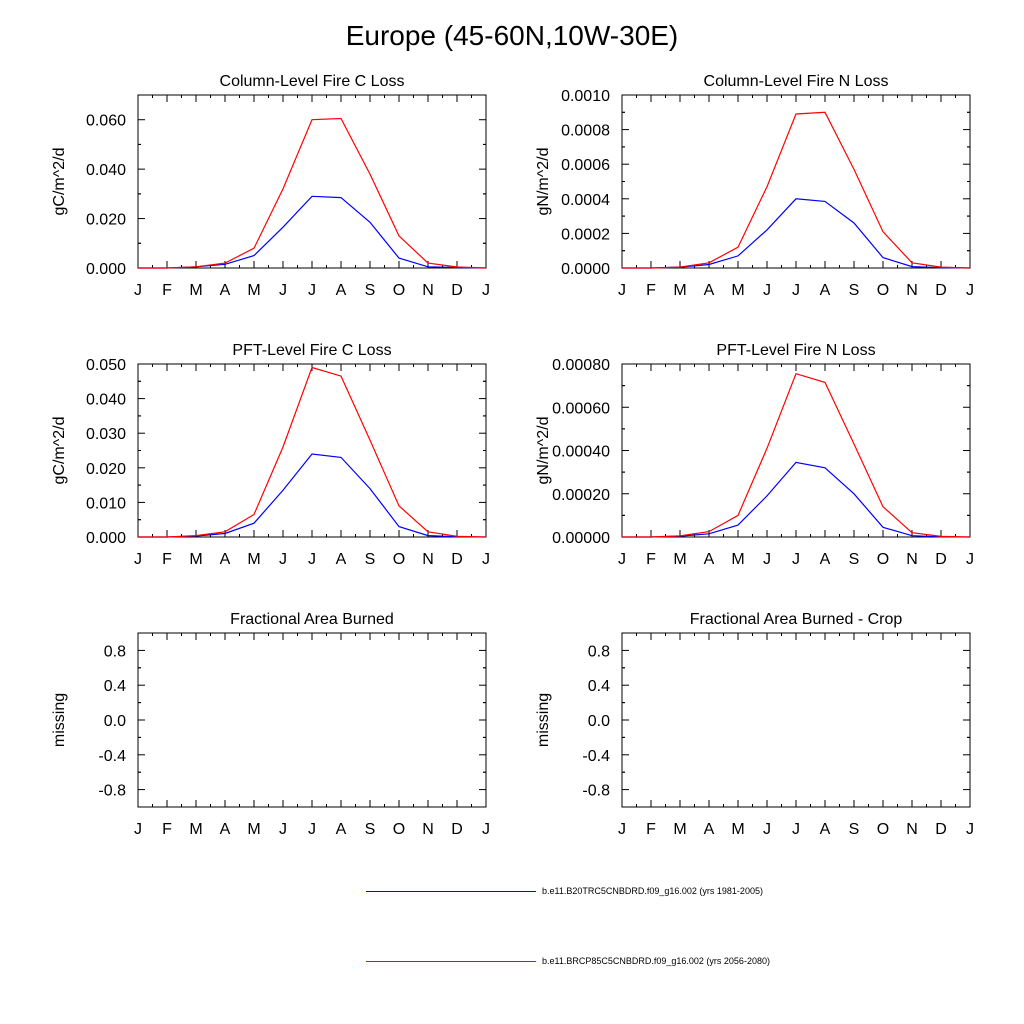 The image size is (1024, 1024). What do you see at coordinates (512, 35) in the screenshot?
I see `figure-title: Europe (45-60N,10W-30E)` at bounding box center [512, 35].